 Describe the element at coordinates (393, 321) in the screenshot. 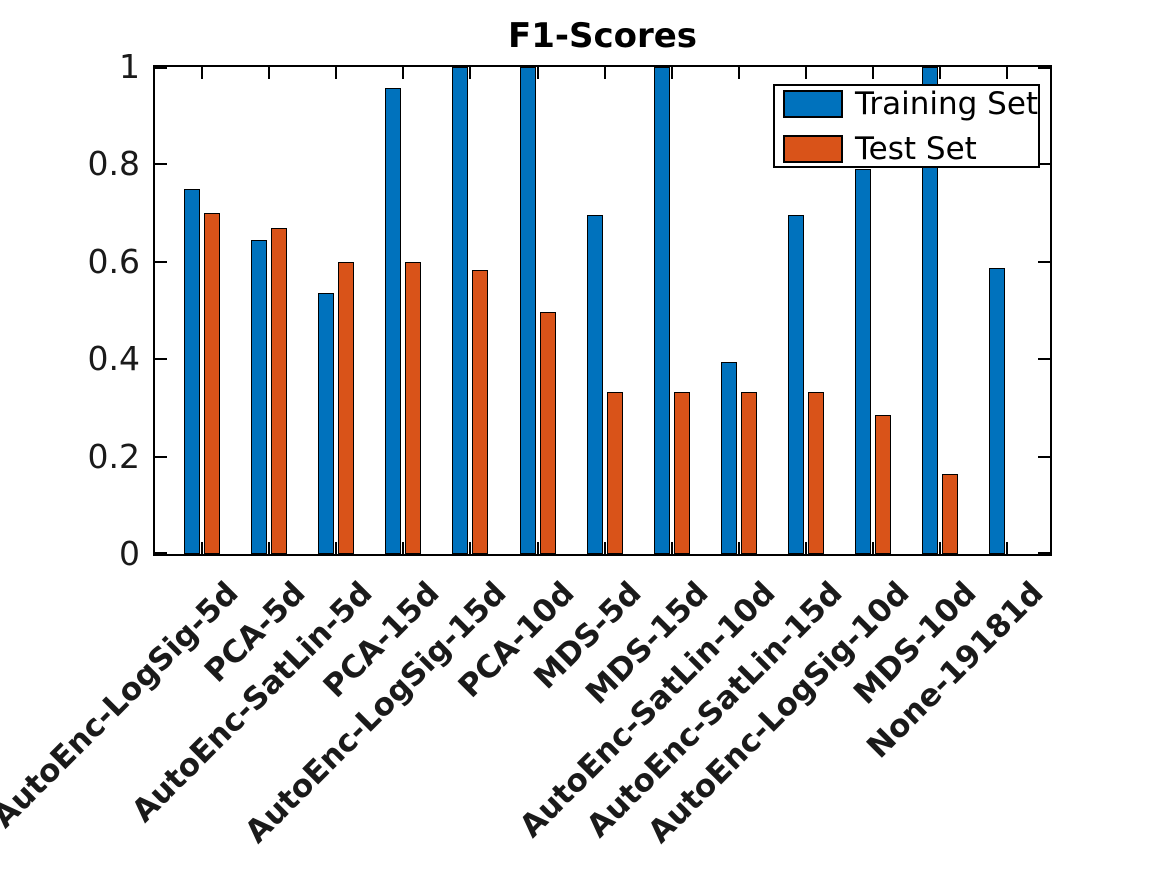

I see `training-set-bar-pca-15d` at that location.